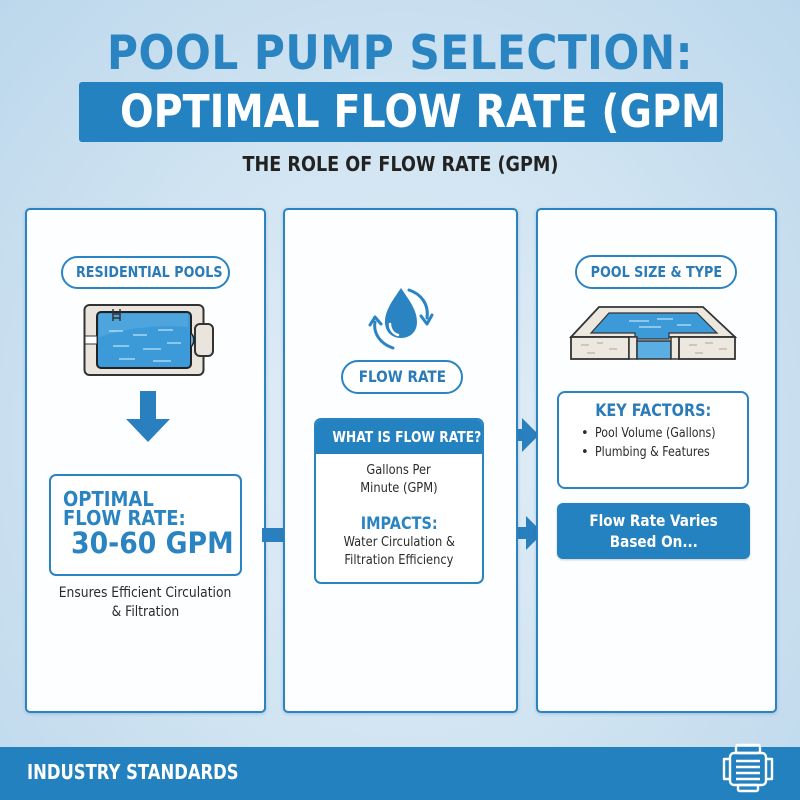 The image size is (800, 800). I want to click on flow-definition: Gallons Per Minute (GPM), so click(399, 480).